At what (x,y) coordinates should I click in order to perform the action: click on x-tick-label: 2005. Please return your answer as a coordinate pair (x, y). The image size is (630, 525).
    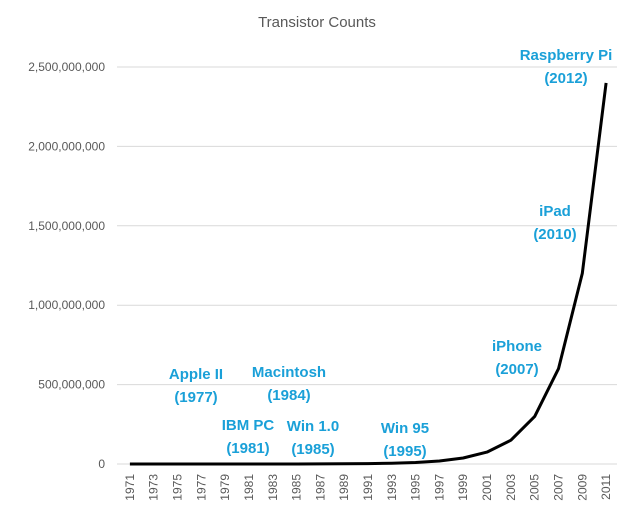
    Looking at the image, I should click on (535, 487).